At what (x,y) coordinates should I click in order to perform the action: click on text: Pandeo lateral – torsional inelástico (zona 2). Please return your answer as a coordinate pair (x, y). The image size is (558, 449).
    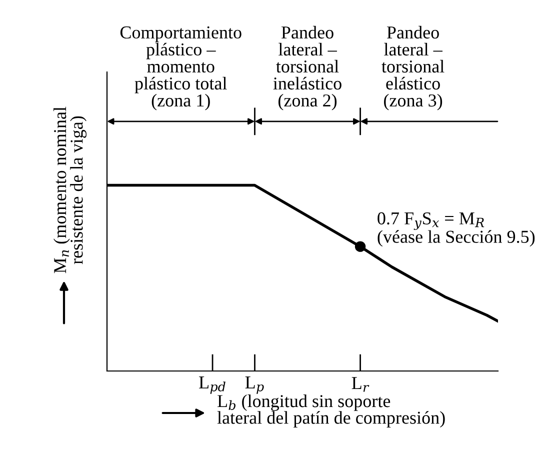
    Looking at the image, I should click on (307, 68).